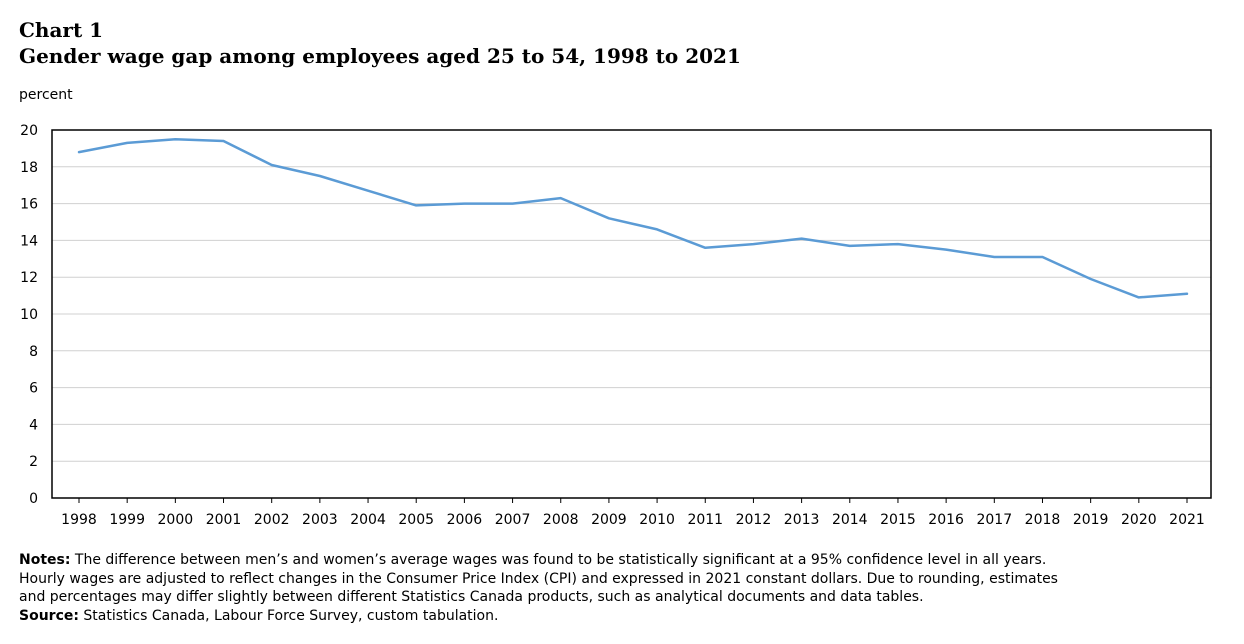 The height and width of the screenshot is (644, 1244). I want to click on x-tick-label: 2009, so click(609, 520).